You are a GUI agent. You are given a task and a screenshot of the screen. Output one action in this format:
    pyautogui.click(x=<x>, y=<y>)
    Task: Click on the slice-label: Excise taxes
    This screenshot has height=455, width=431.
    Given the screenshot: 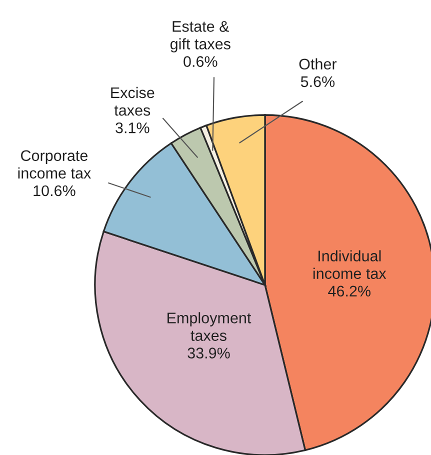 What is the action you would take?
    pyautogui.click(x=132, y=101)
    